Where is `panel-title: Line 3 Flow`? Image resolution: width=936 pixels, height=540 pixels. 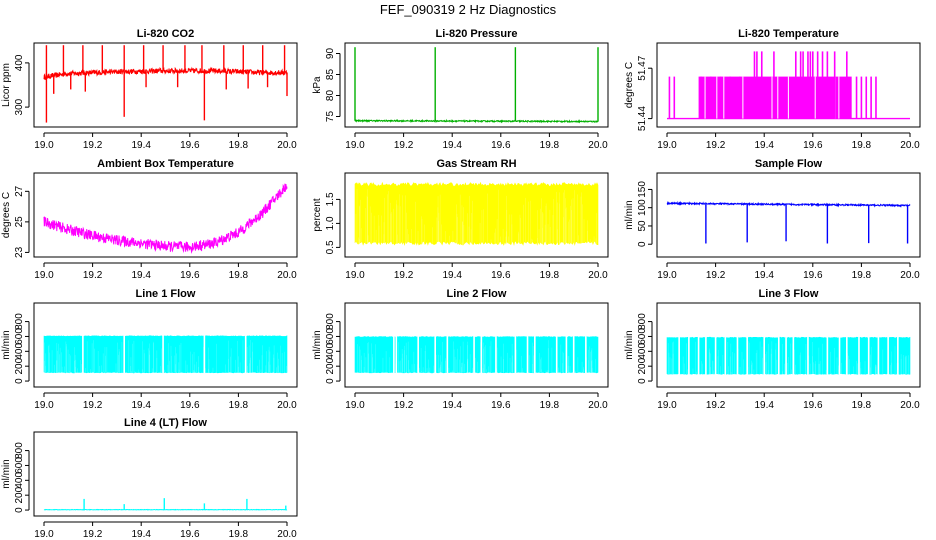 panel-title: Line 3 Flow is located at coordinates (789, 294).